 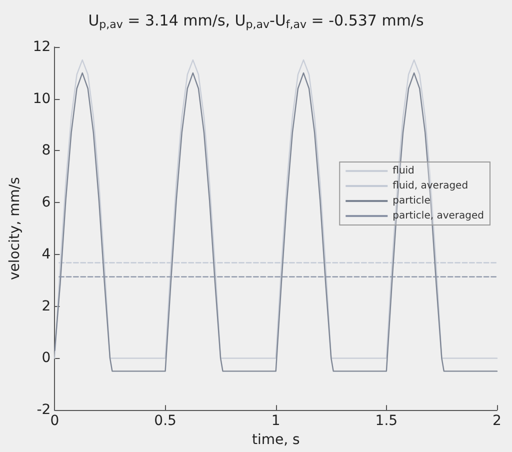 What do you see at coordinates (43, 410) in the screenshot?
I see `y-tick-label: -2` at bounding box center [43, 410].